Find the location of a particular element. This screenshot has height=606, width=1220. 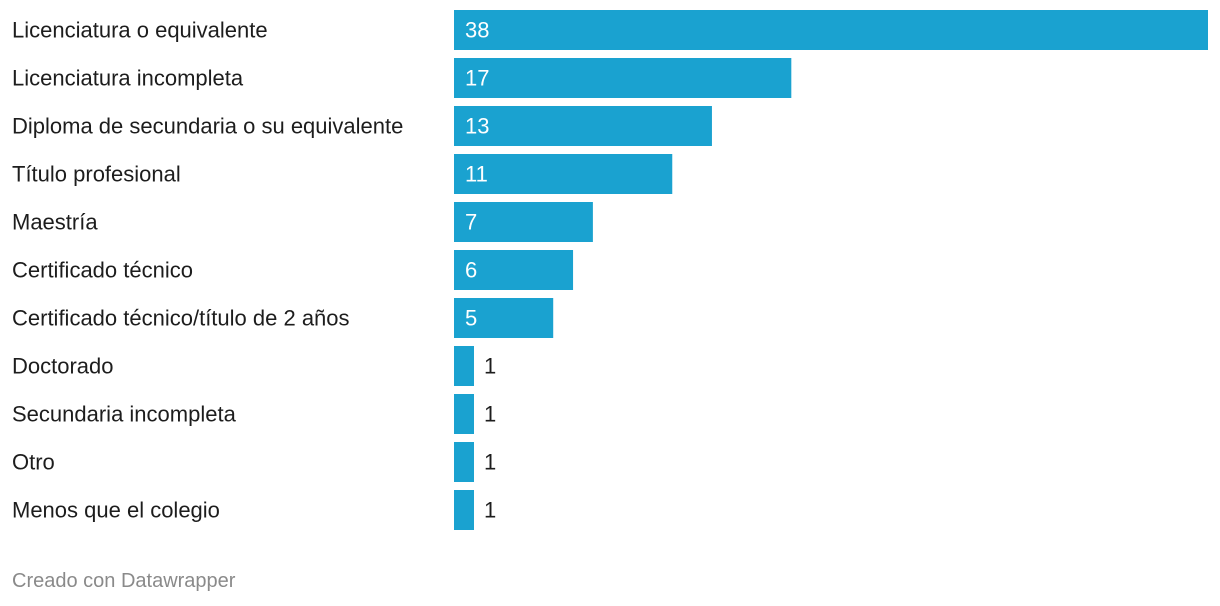

value-label: 11 is located at coordinates (476, 174).